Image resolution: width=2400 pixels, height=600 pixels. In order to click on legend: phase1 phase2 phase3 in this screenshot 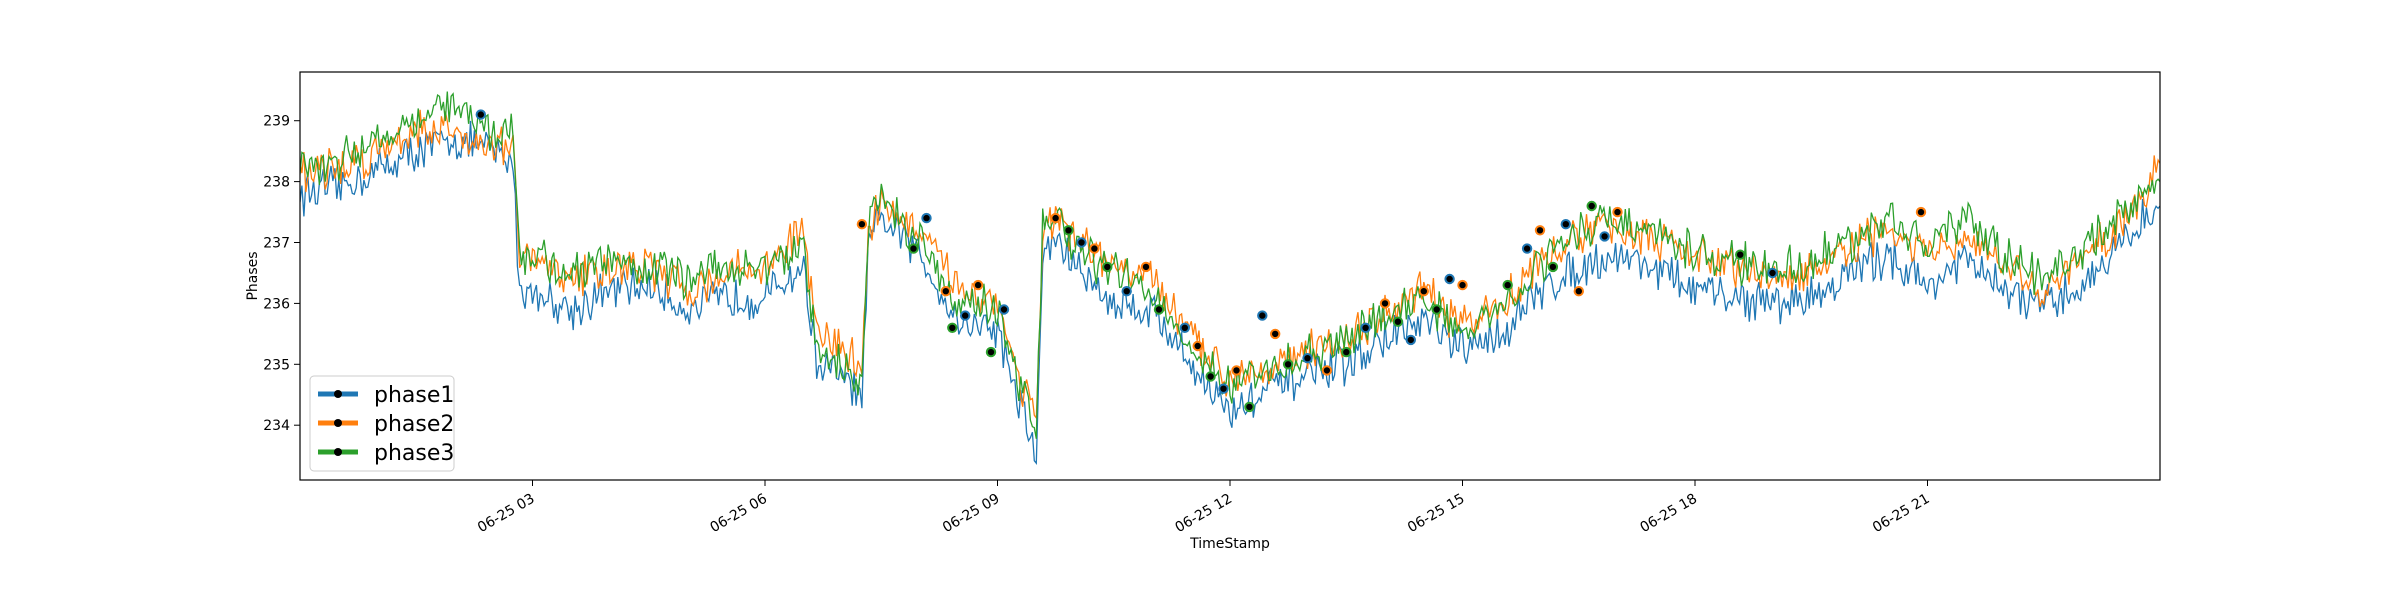, I will do `click(382, 423)`.